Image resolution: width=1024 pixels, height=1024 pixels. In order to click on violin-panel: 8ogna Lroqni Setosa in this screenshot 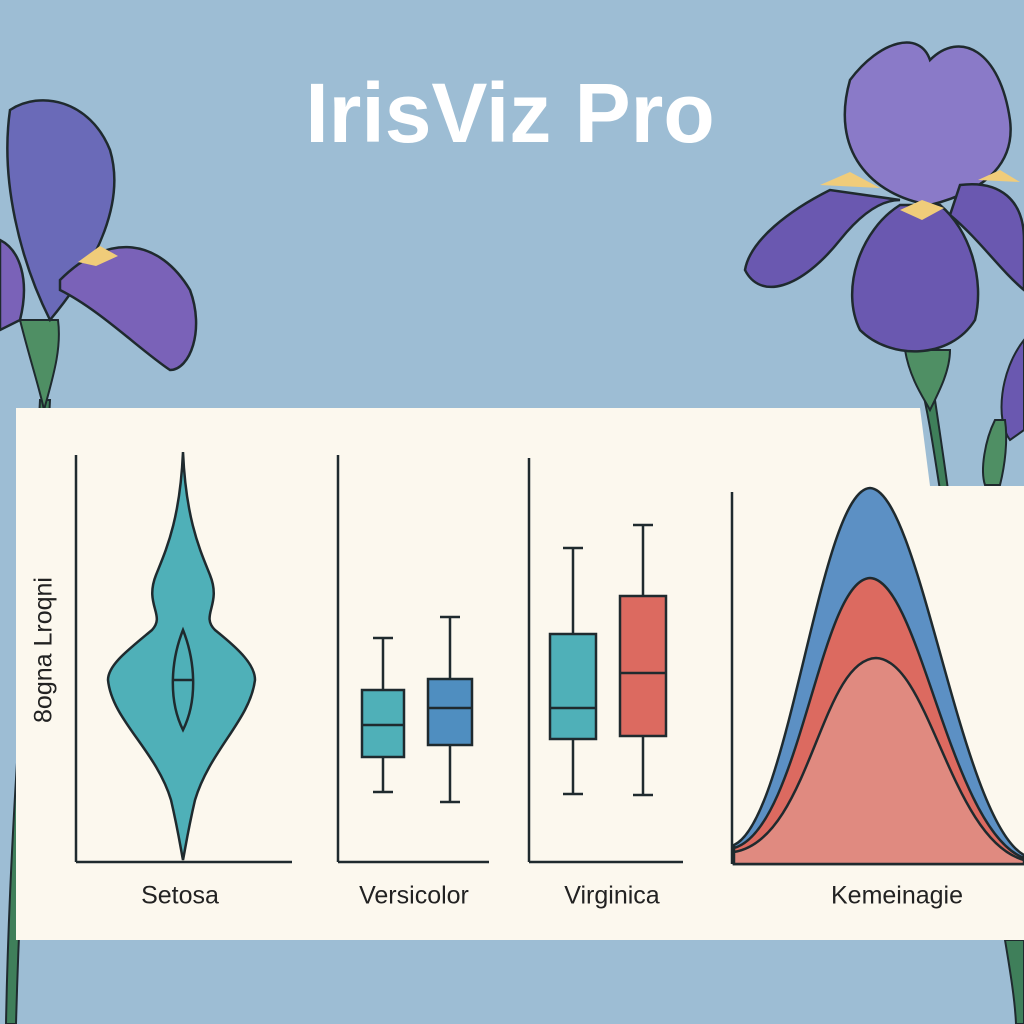, I will do `click(161, 680)`.